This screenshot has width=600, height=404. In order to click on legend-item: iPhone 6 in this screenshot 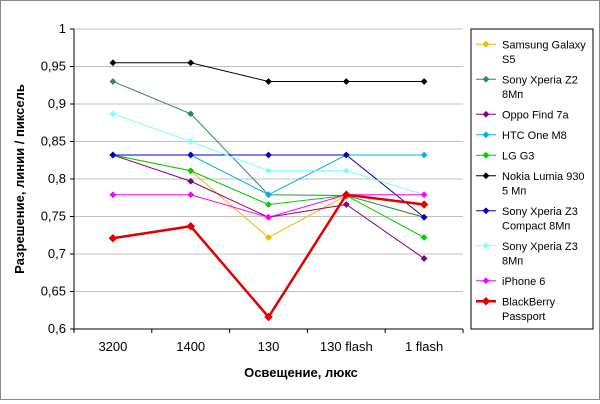, I will do `click(510, 282)`.